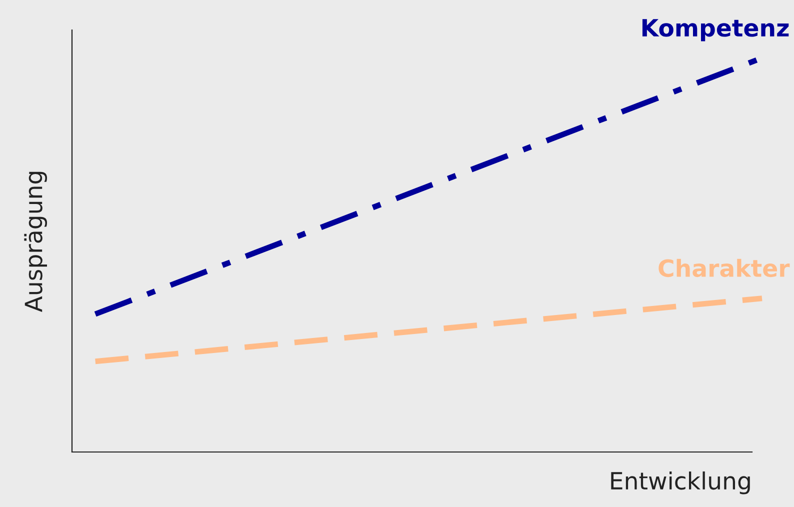 The height and width of the screenshot is (507, 794). Describe the element at coordinates (35, 242) in the screenshot. I see `y-axis-title: Ausprägung` at that location.